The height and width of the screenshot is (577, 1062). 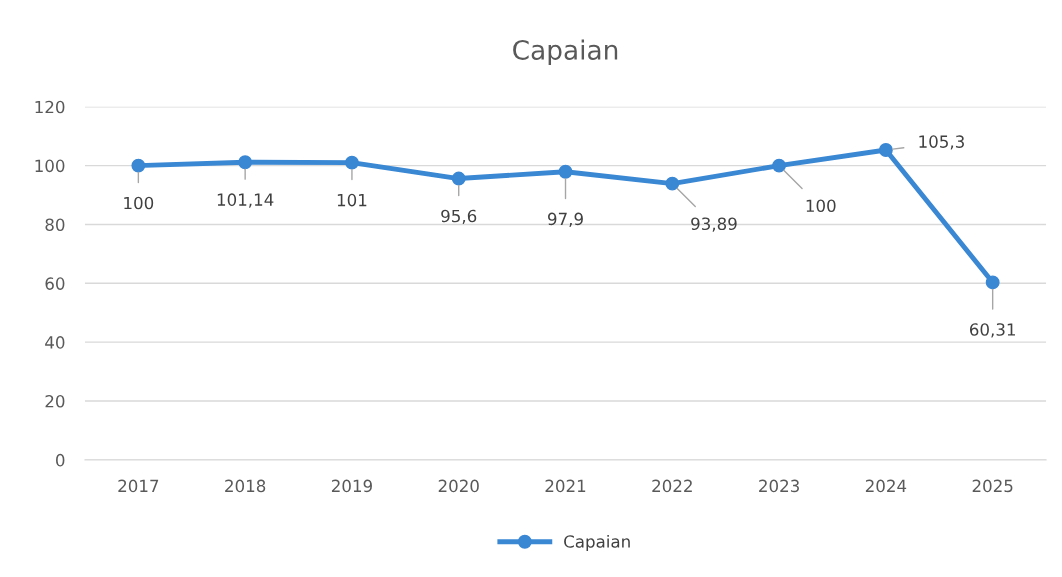 What do you see at coordinates (565, 219) in the screenshot?
I see `data-label: 97,9` at bounding box center [565, 219].